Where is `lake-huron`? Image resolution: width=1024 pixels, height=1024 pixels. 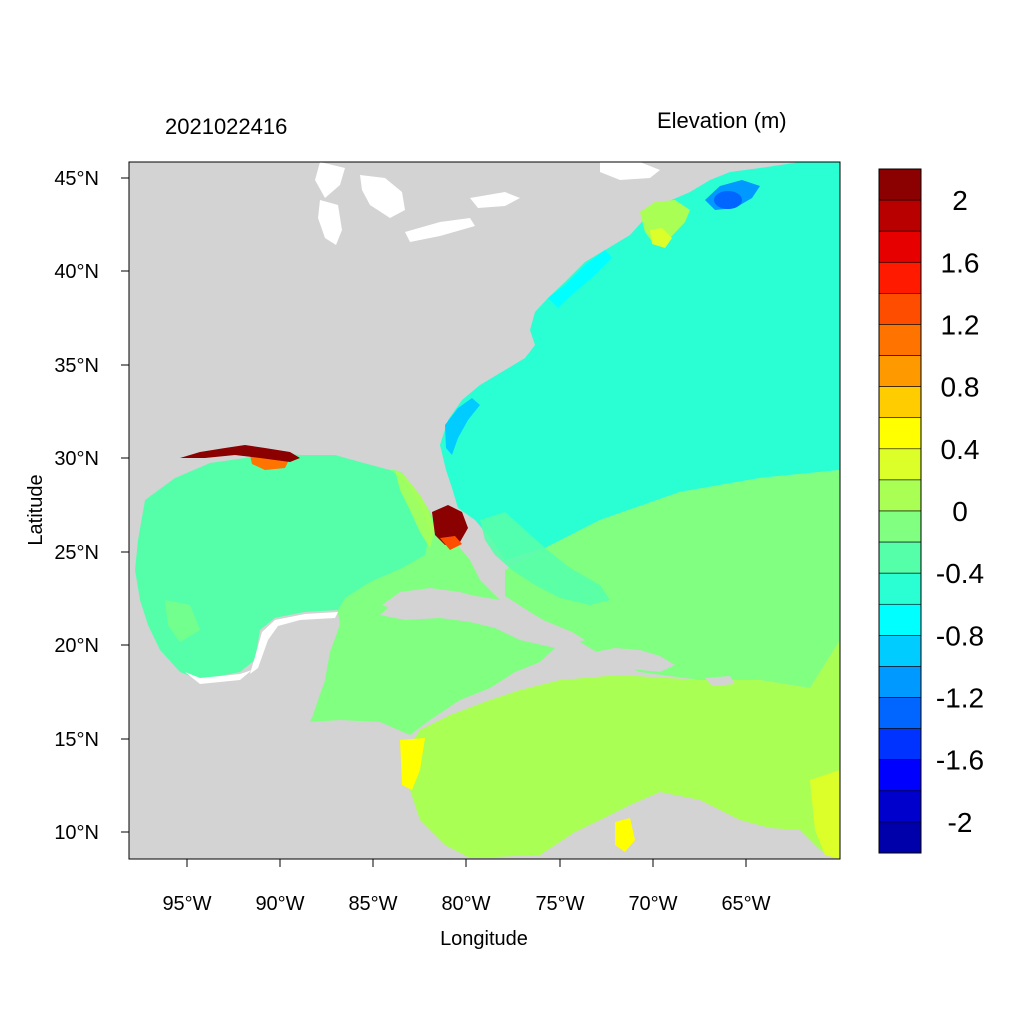 lake-huron is located at coordinates (382, 196).